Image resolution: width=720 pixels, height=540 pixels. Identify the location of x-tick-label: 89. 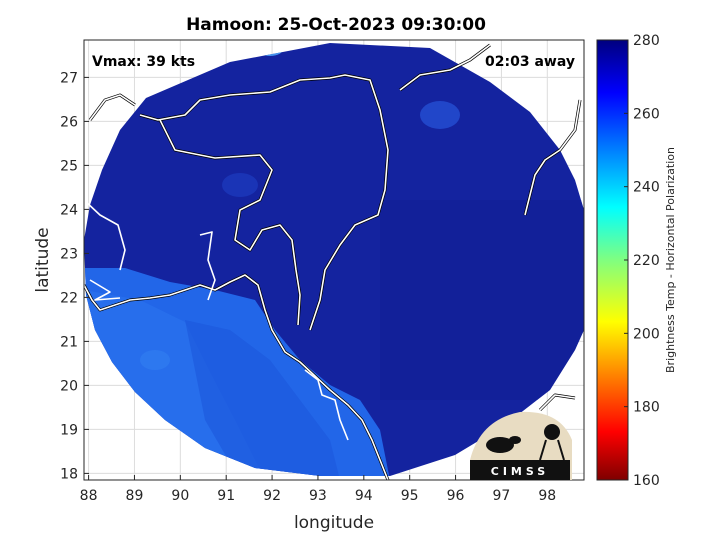
(135, 496).